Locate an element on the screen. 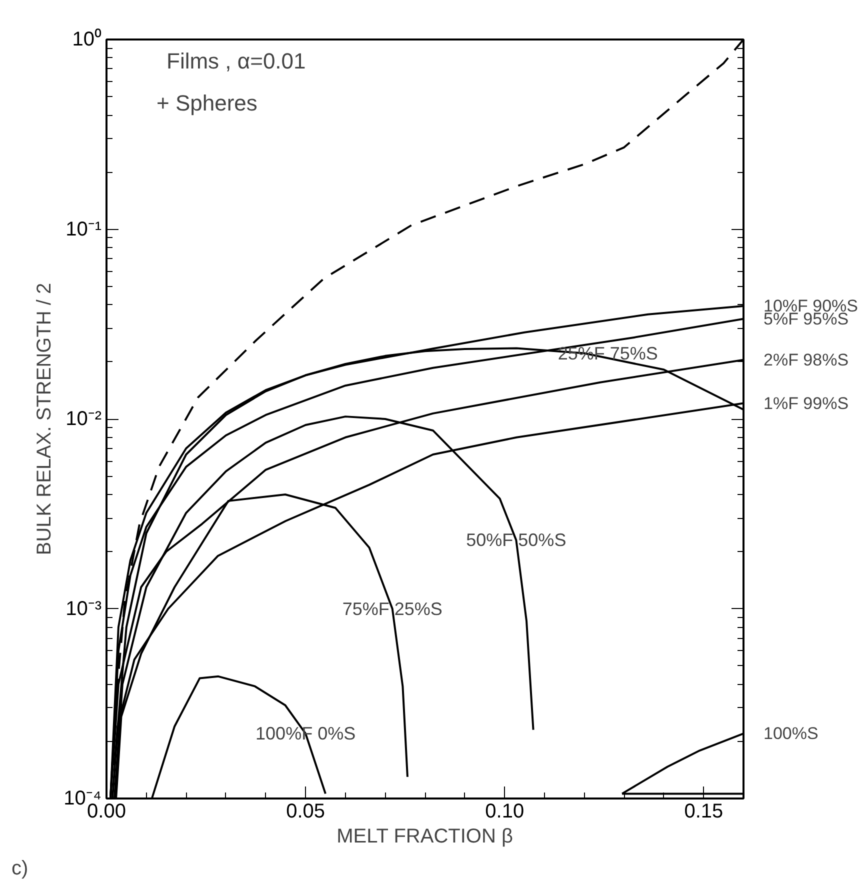 Image resolution: width=863 pixels, height=884 pixels. y-tick-label: 10⁰ is located at coordinates (87, 39).